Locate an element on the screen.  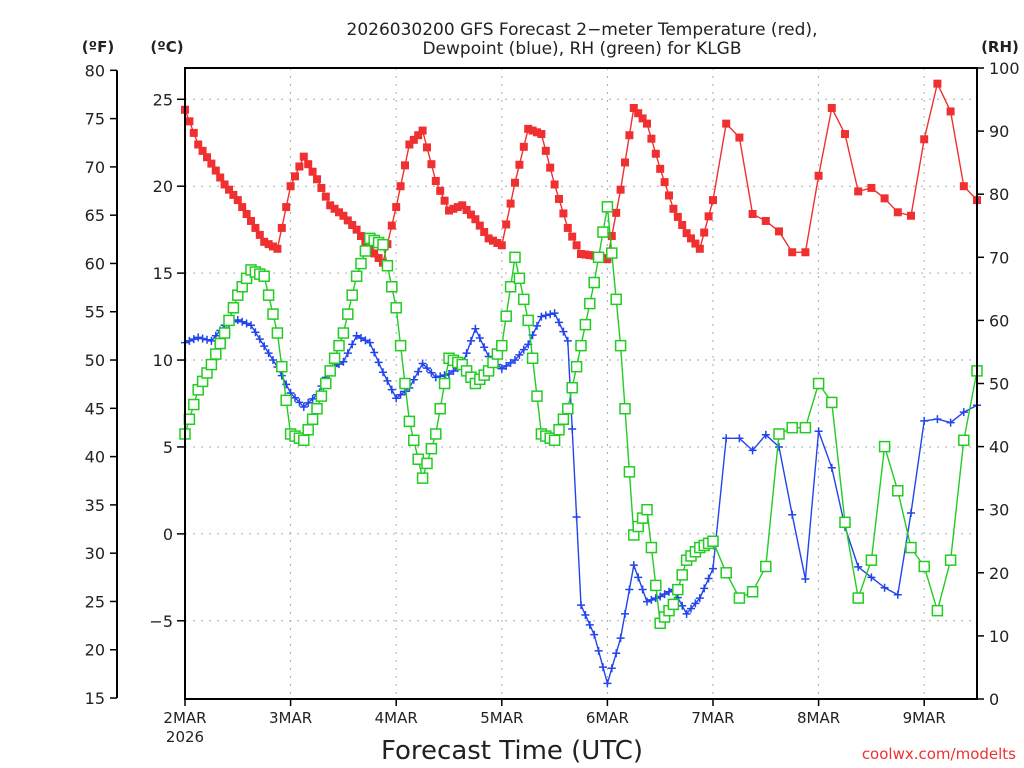
celsius-tick-label: 20 is located at coordinates (163, 186).